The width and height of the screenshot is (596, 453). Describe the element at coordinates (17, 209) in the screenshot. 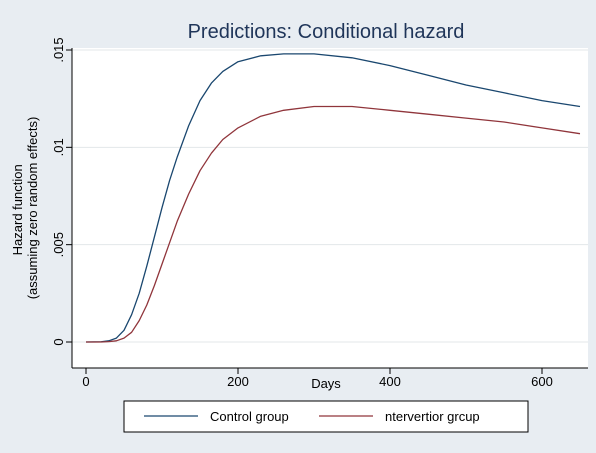

I see `y-axis-label-line-1: Hazard function` at that location.